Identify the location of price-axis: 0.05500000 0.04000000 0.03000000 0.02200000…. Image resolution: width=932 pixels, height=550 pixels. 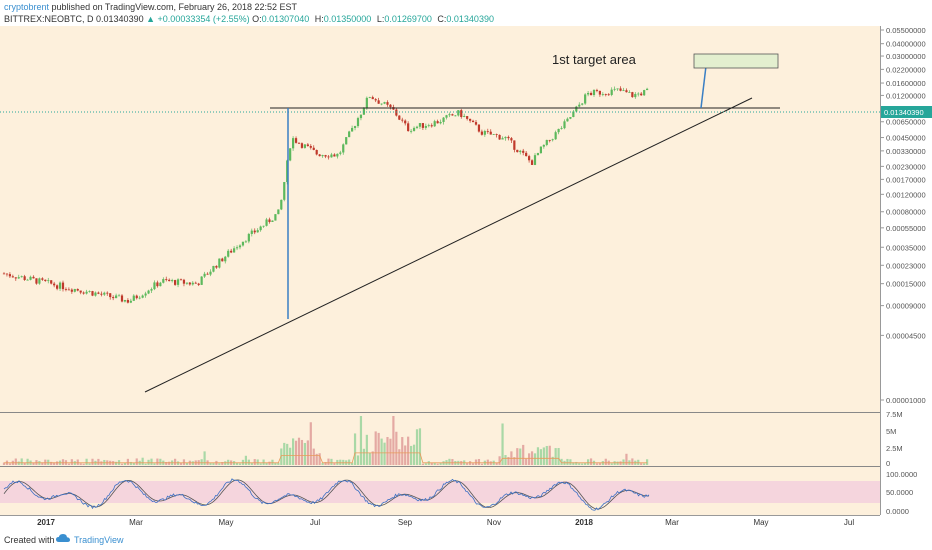
(903, 215).